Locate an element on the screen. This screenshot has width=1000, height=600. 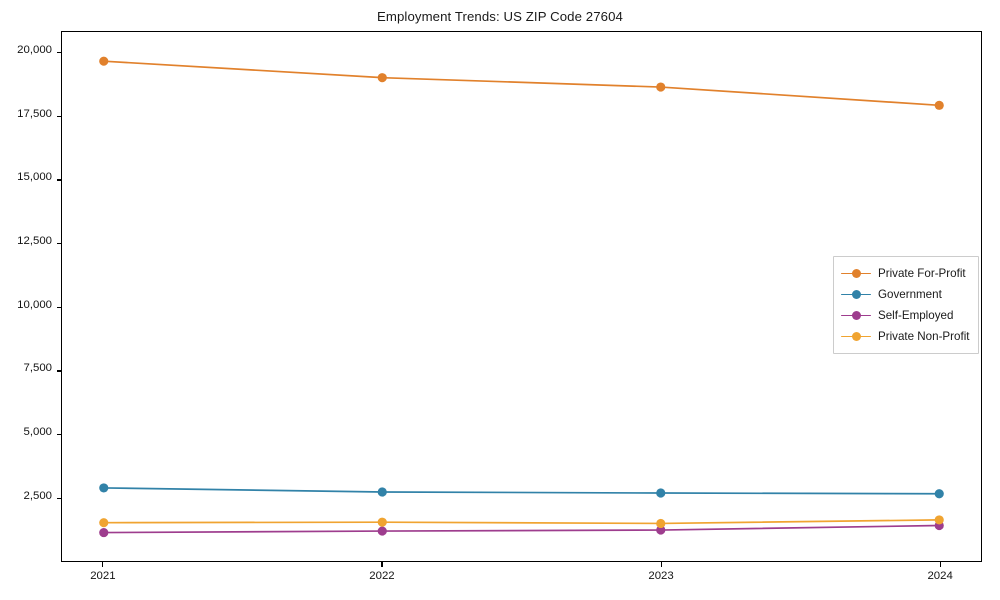
legend-label: Private For-Profit is located at coordinates (922, 273).